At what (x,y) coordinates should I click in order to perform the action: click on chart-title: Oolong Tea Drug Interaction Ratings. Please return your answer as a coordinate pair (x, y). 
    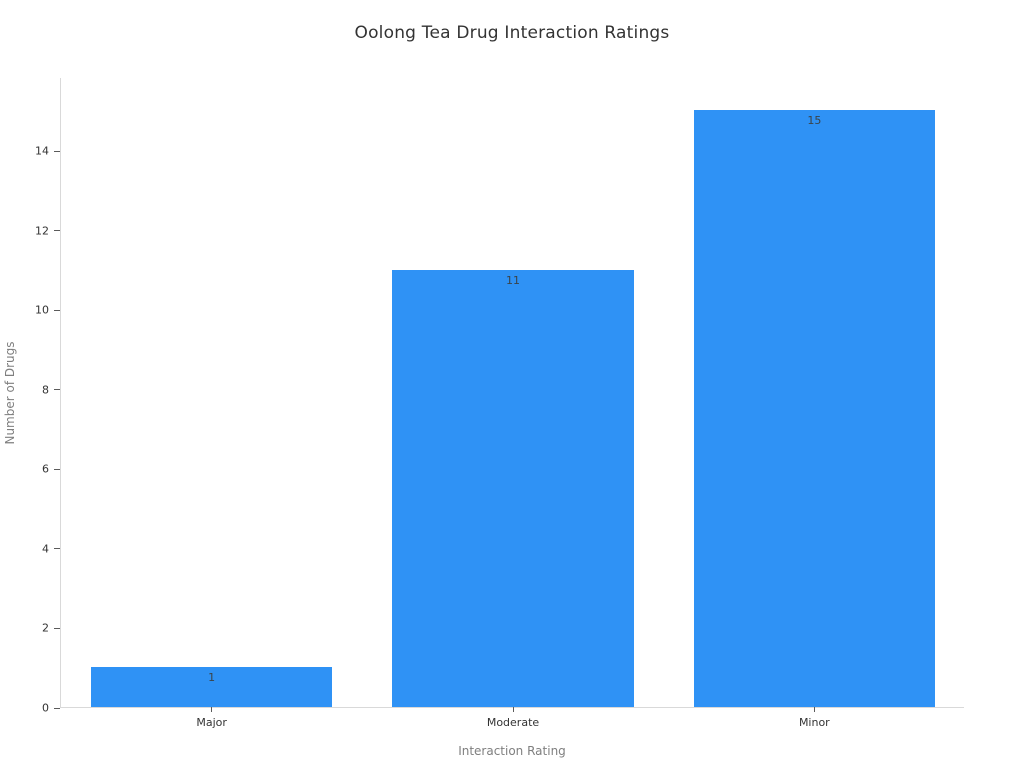
    Looking at the image, I should click on (512, 33).